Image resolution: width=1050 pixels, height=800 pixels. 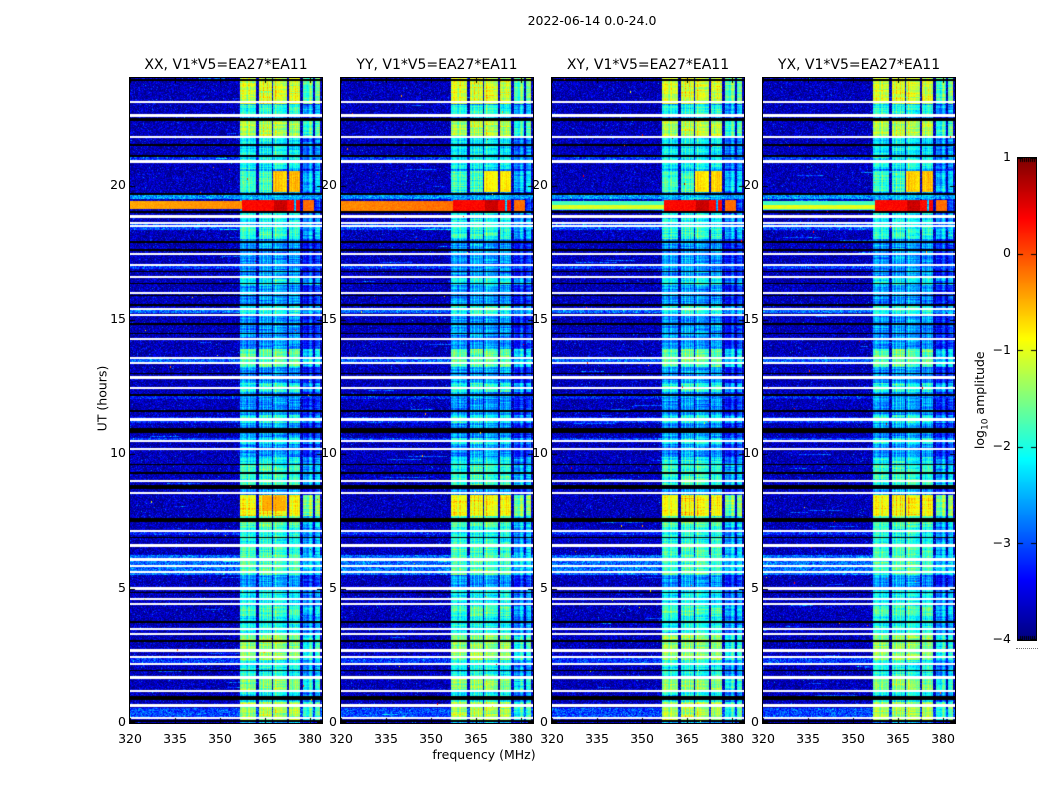 What do you see at coordinates (1001, 638) in the screenshot?
I see `colorbar-tick-label: −4` at bounding box center [1001, 638].